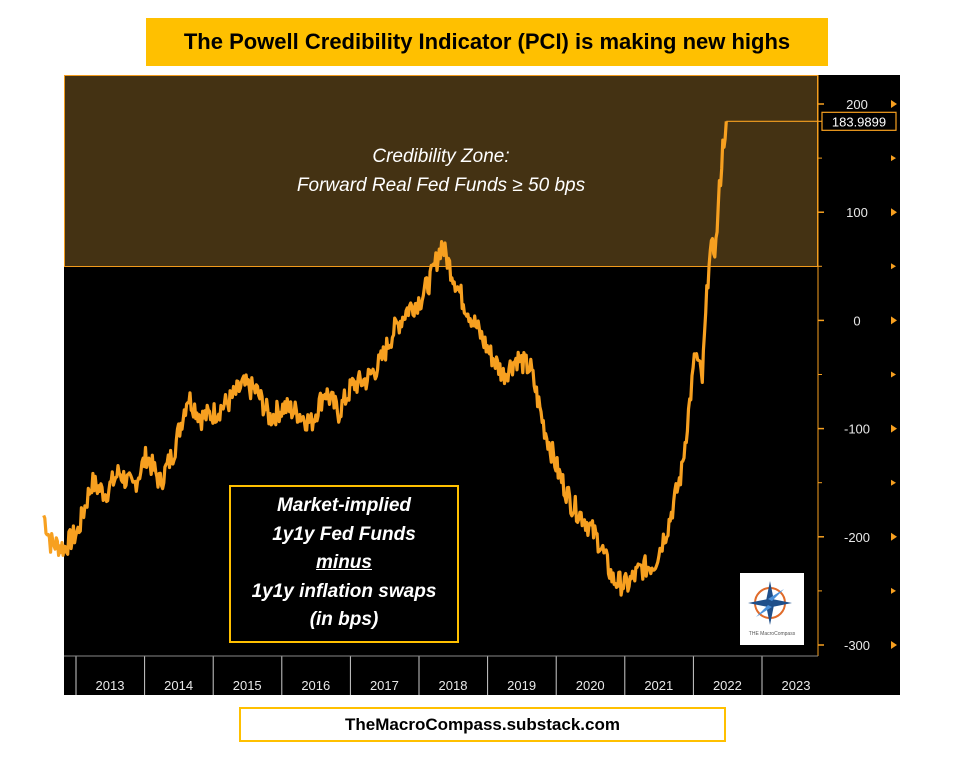 The image size is (954, 775). Describe the element at coordinates (658, 685) in the screenshot. I see `x-tick-label: 2021` at that location.